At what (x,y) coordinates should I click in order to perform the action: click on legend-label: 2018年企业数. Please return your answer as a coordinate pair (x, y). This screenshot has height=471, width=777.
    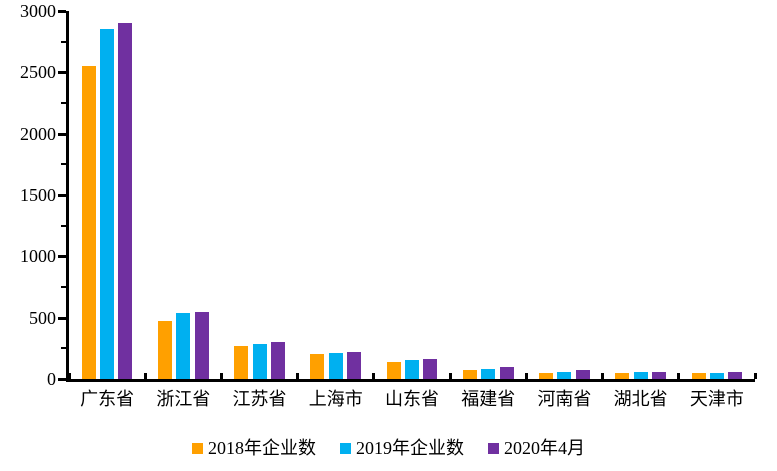
    Looking at the image, I should click on (262, 448).